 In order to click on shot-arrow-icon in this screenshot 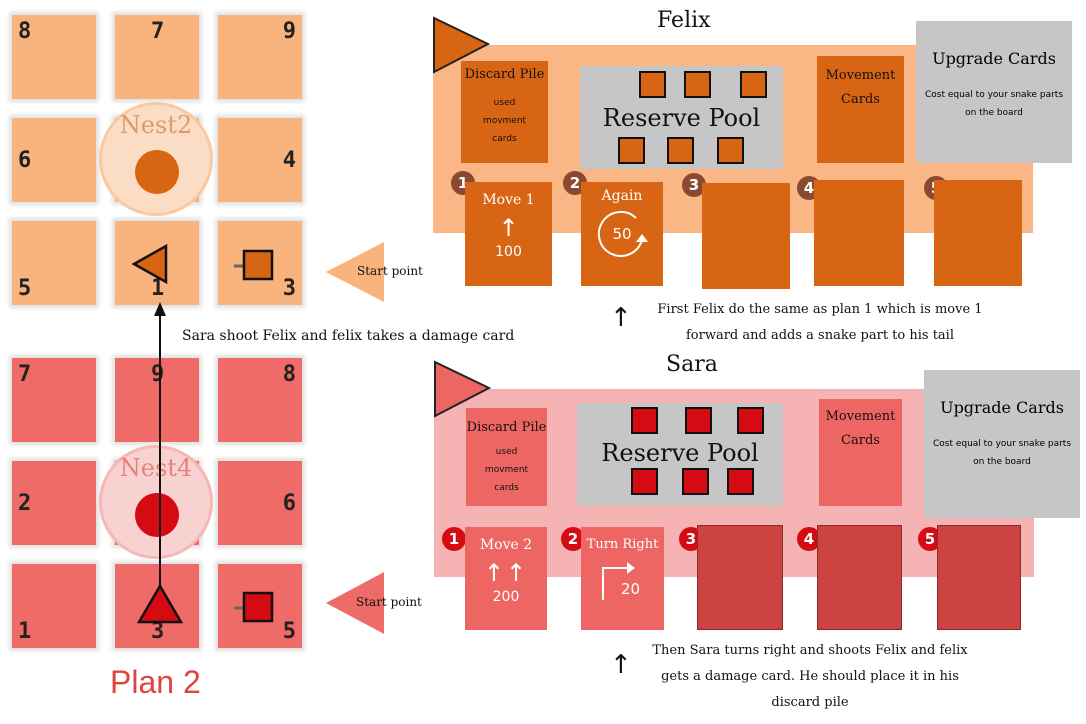, I will do `click(160, 450)`.